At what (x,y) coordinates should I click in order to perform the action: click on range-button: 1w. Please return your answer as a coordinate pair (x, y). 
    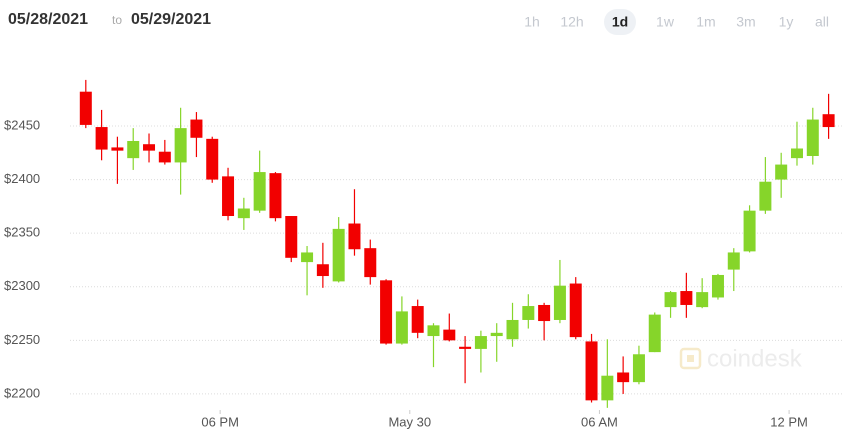
    Looking at the image, I should click on (665, 22).